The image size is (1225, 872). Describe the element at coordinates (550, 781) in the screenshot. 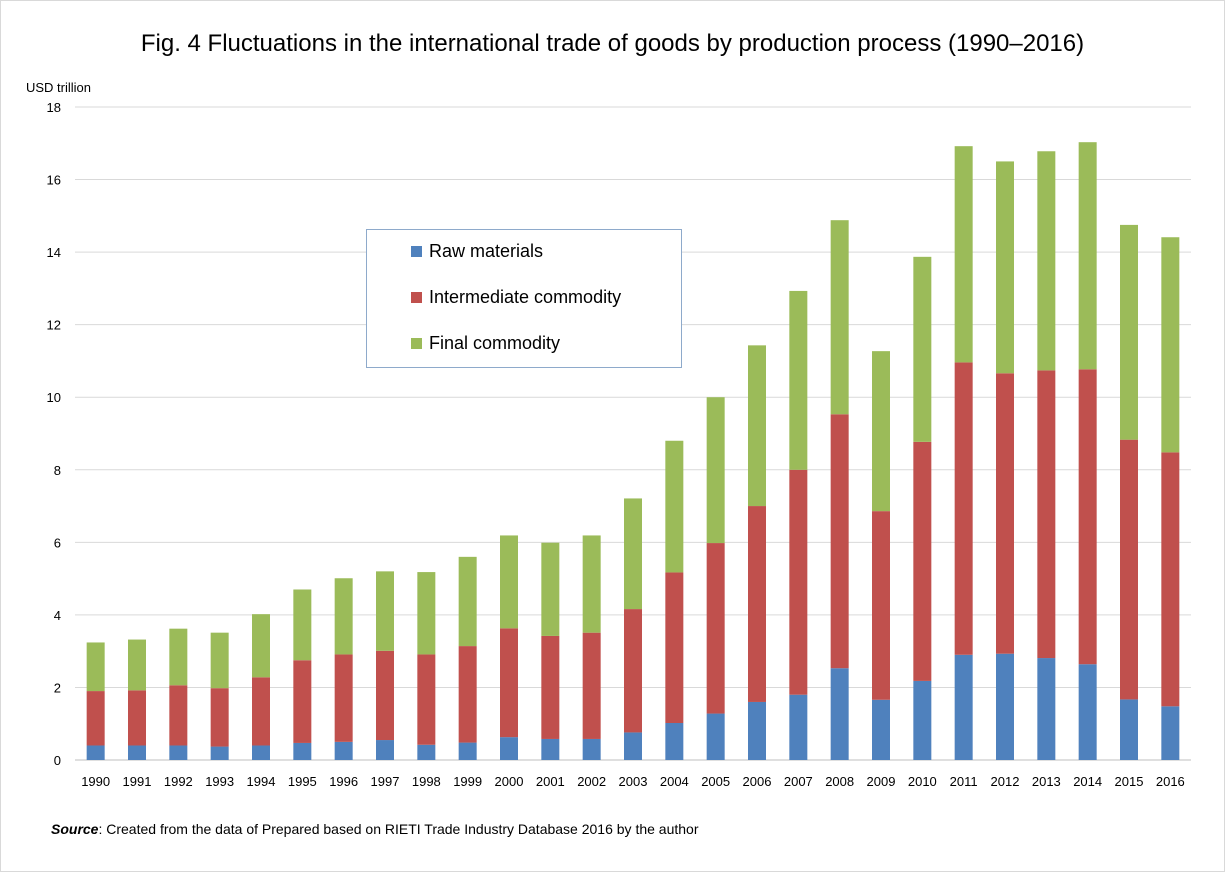

I see `x-tick-label-2001: 2001` at that location.